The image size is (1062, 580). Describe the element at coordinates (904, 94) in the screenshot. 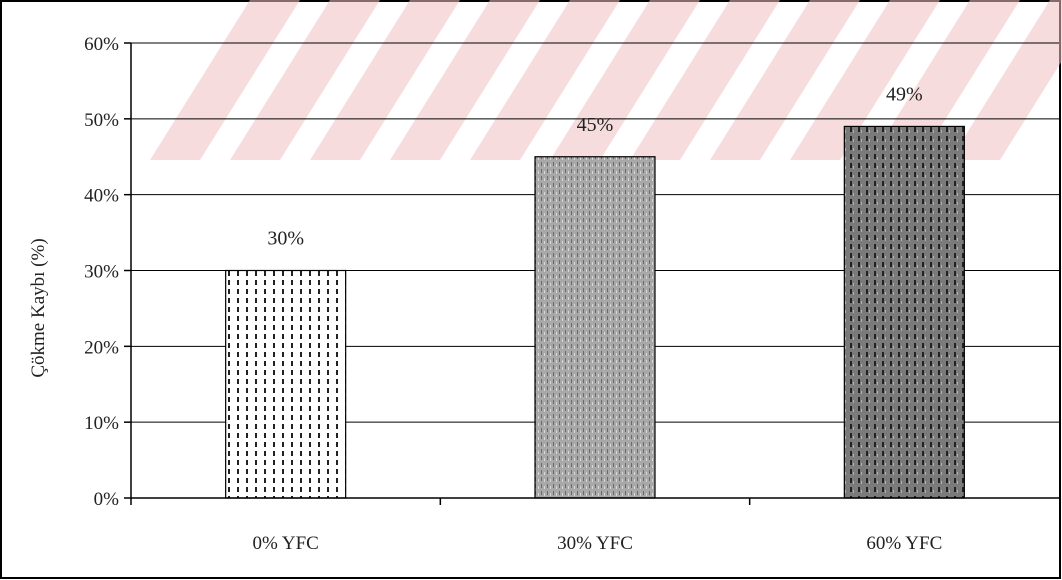

I see `data-label: 49%` at that location.